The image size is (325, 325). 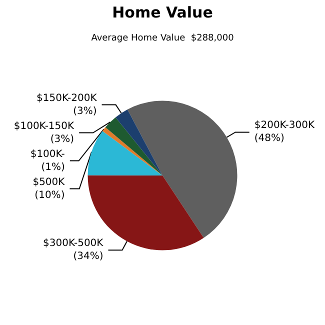 I want to click on slice-label: $200K-300K, so click(x=285, y=126).